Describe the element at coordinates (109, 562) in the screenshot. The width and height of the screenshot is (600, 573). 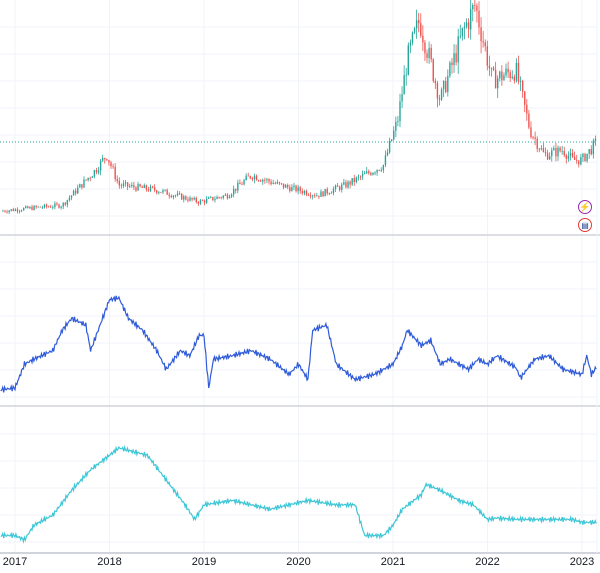
I see `time-axis-label: 2018` at that location.